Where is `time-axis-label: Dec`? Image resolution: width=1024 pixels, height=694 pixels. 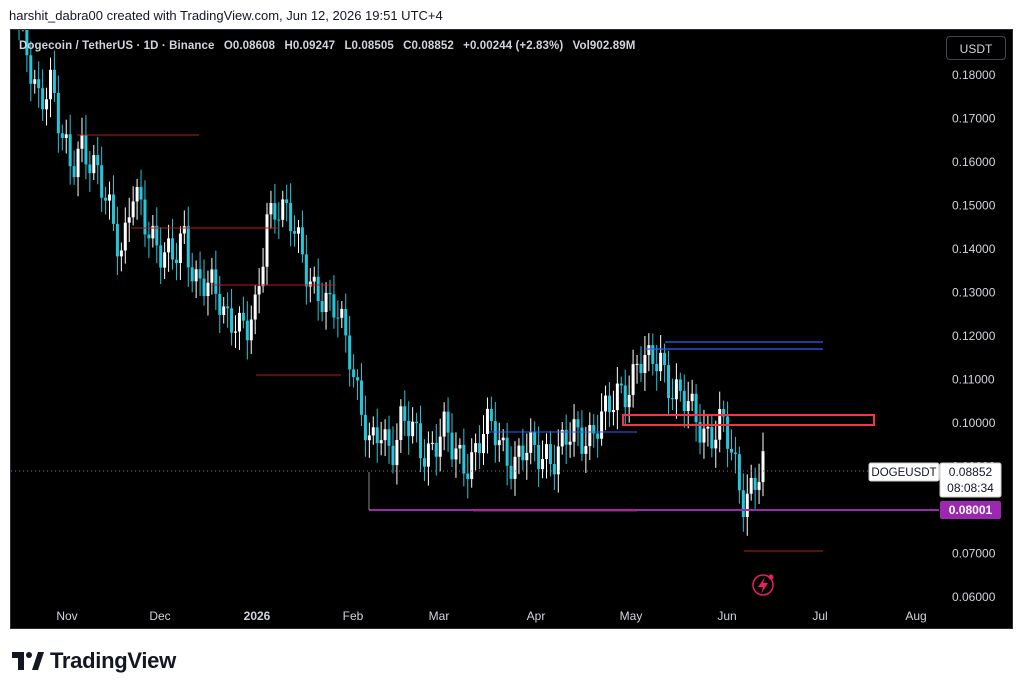
time-axis-label: Dec is located at coordinates (159, 616).